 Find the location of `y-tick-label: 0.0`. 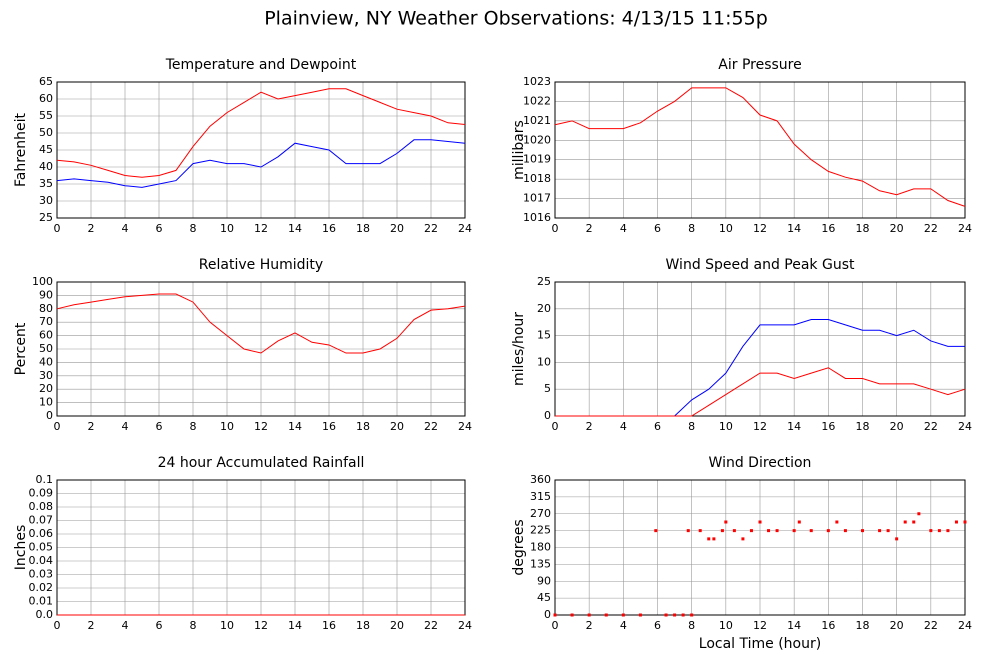

y-tick-label: 0.0 is located at coordinates (45, 614).